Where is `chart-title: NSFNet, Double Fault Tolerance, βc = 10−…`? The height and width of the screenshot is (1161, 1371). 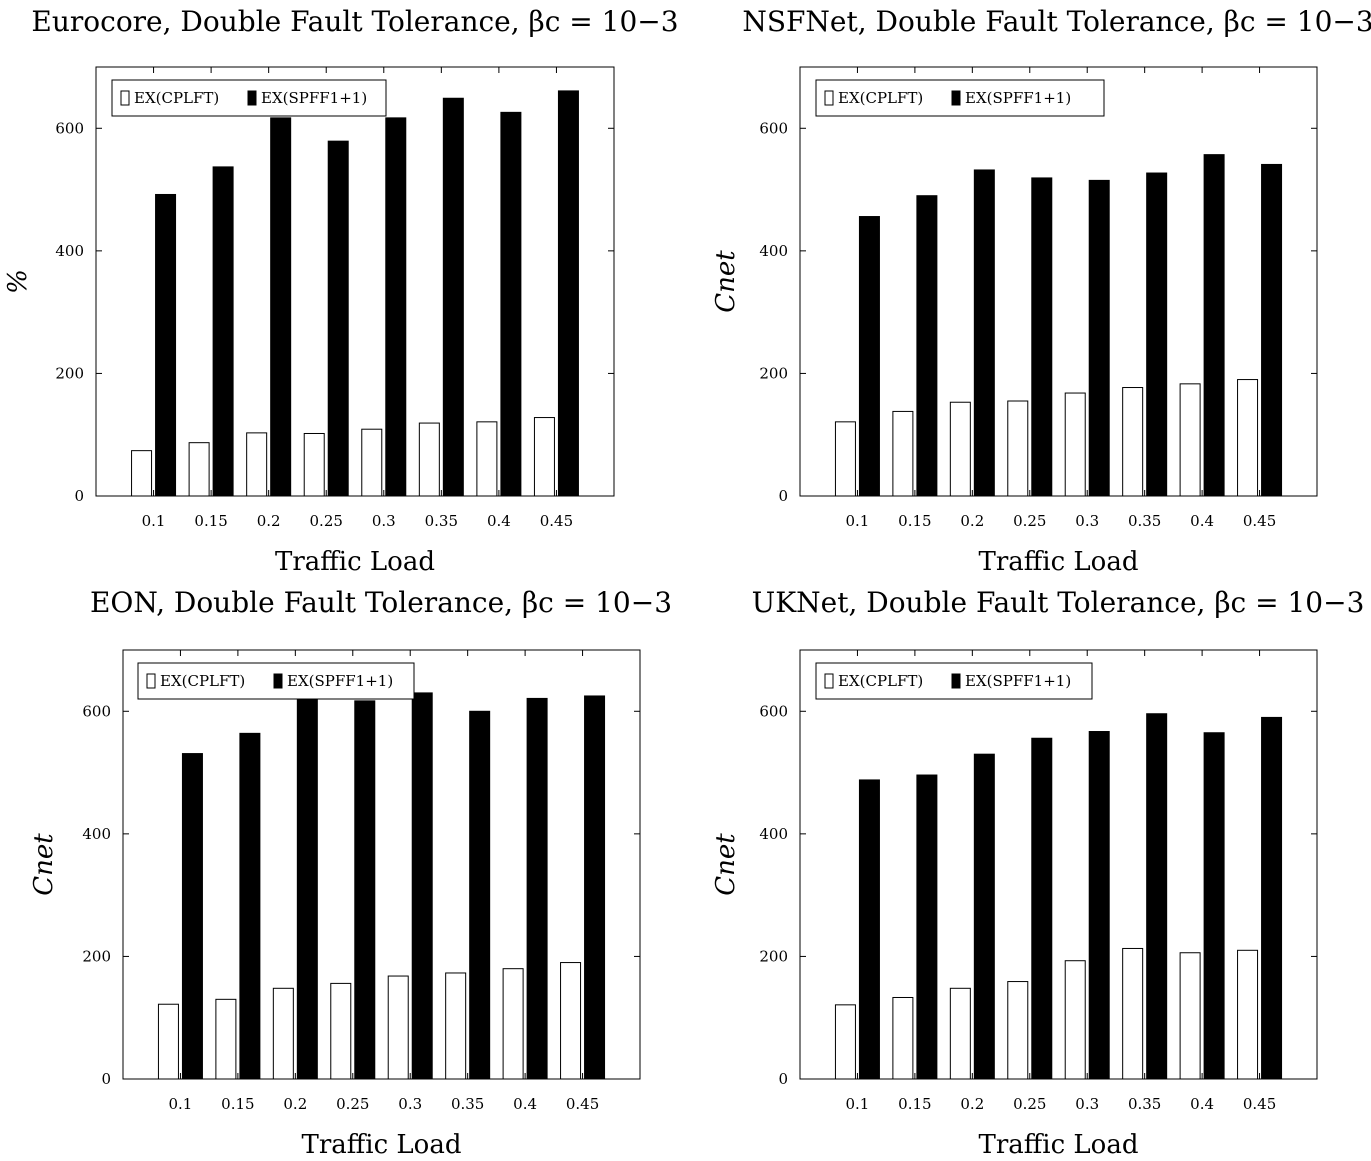
chart-title: NSFNet, Double Fault Tolerance, βc = 10−… is located at coordinates (1056, 21).